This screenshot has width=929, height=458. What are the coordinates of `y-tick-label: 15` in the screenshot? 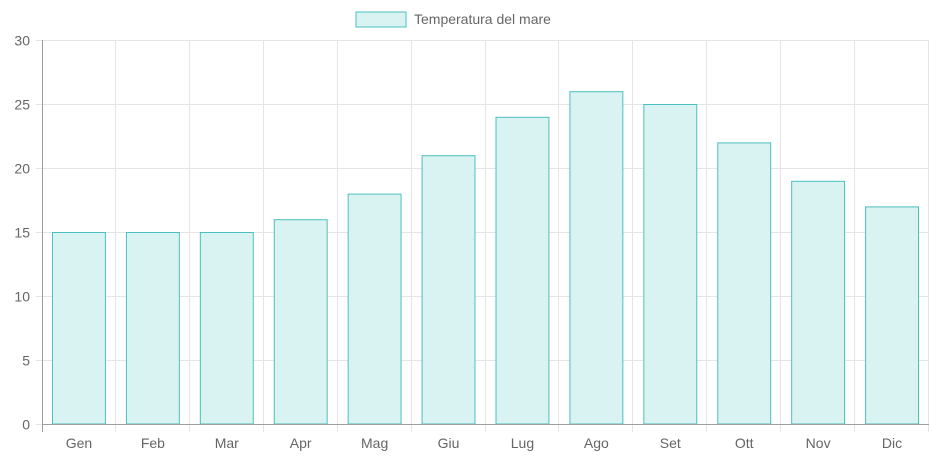 It's located at (22, 233).